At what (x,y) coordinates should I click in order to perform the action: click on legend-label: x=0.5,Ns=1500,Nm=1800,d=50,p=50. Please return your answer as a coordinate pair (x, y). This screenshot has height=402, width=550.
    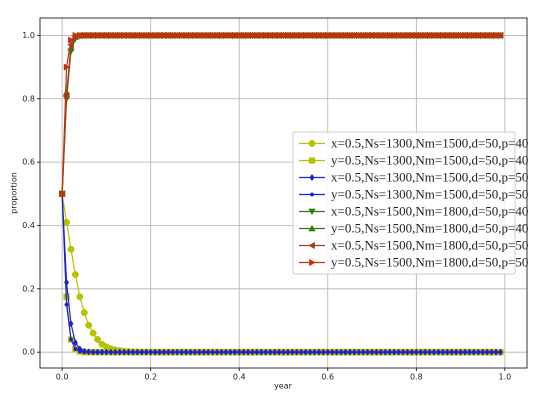
    Looking at the image, I should click on (429, 244).